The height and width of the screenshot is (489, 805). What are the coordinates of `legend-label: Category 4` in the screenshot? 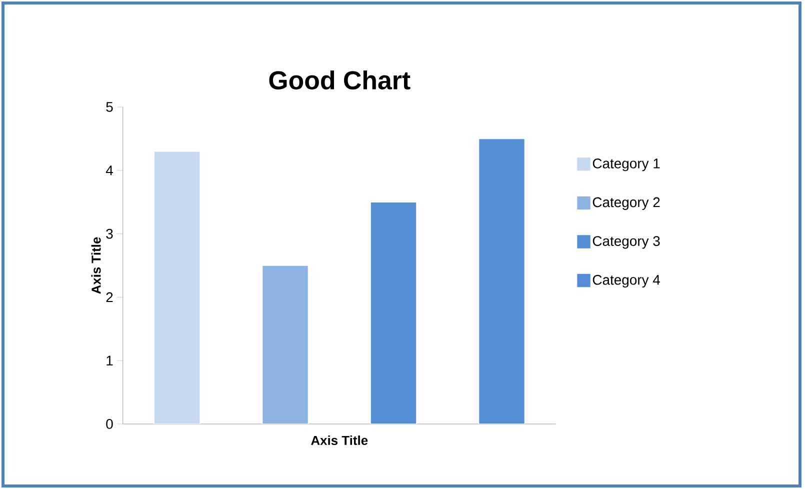 It's located at (626, 281).